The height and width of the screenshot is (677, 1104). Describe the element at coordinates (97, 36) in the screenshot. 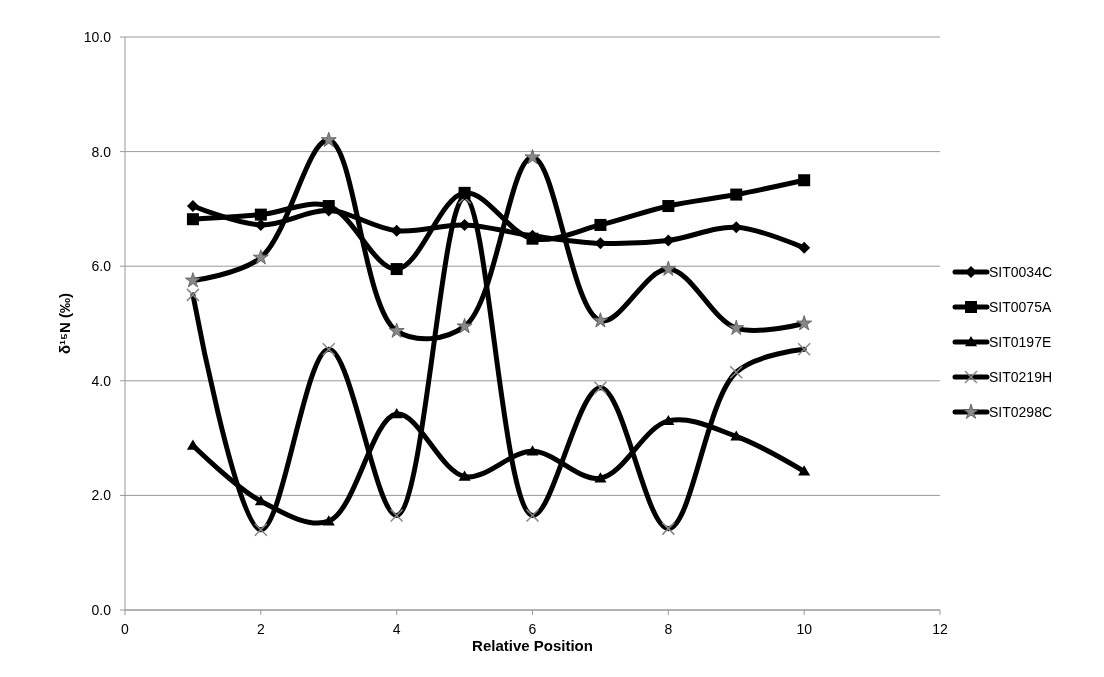

I see `y-tick-label: 10.0` at that location.